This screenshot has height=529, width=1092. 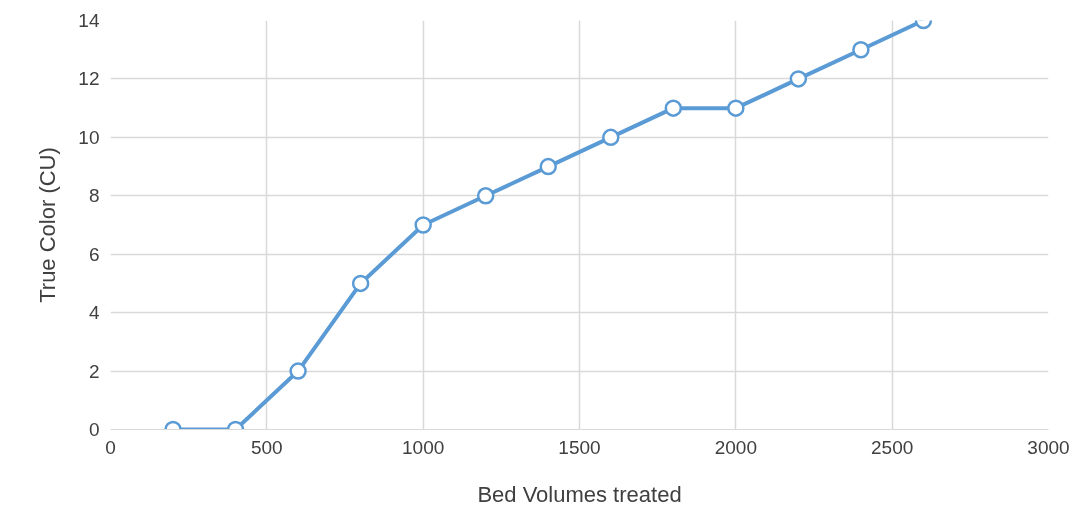 I want to click on y-tick-label: 10, so click(x=89, y=137).